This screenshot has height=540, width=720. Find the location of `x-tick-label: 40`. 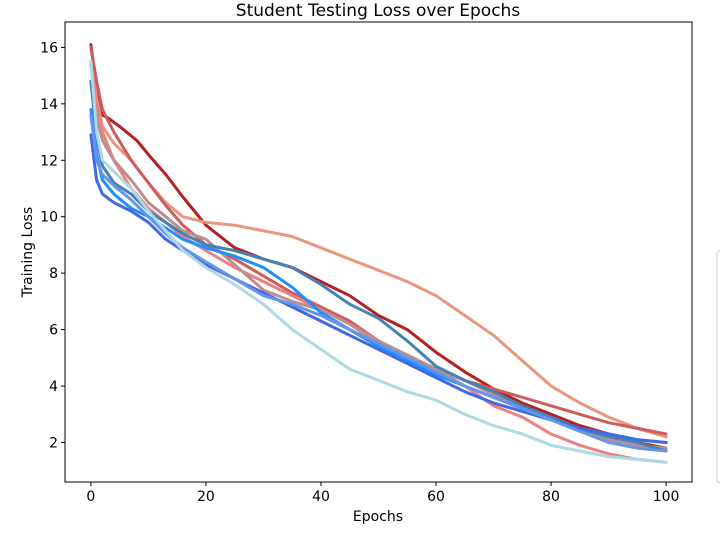

x-tick-label: 40 is located at coordinates (321, 497).